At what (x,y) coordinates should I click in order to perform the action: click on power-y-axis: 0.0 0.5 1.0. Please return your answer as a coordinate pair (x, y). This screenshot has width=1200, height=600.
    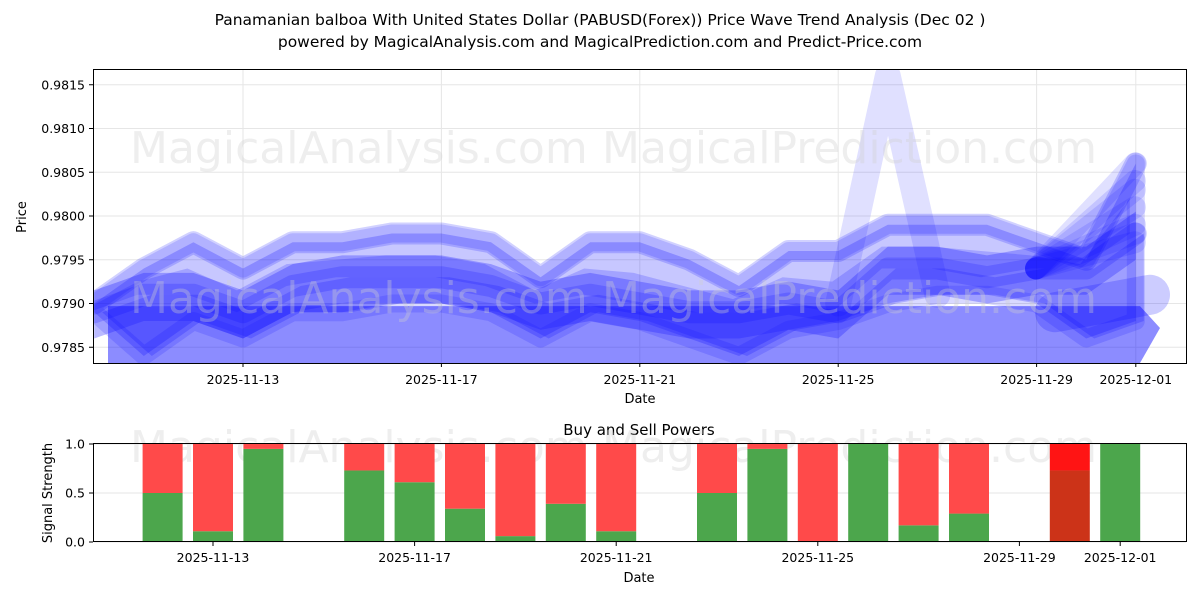
    Looking at the image, I should click on (79, 493).